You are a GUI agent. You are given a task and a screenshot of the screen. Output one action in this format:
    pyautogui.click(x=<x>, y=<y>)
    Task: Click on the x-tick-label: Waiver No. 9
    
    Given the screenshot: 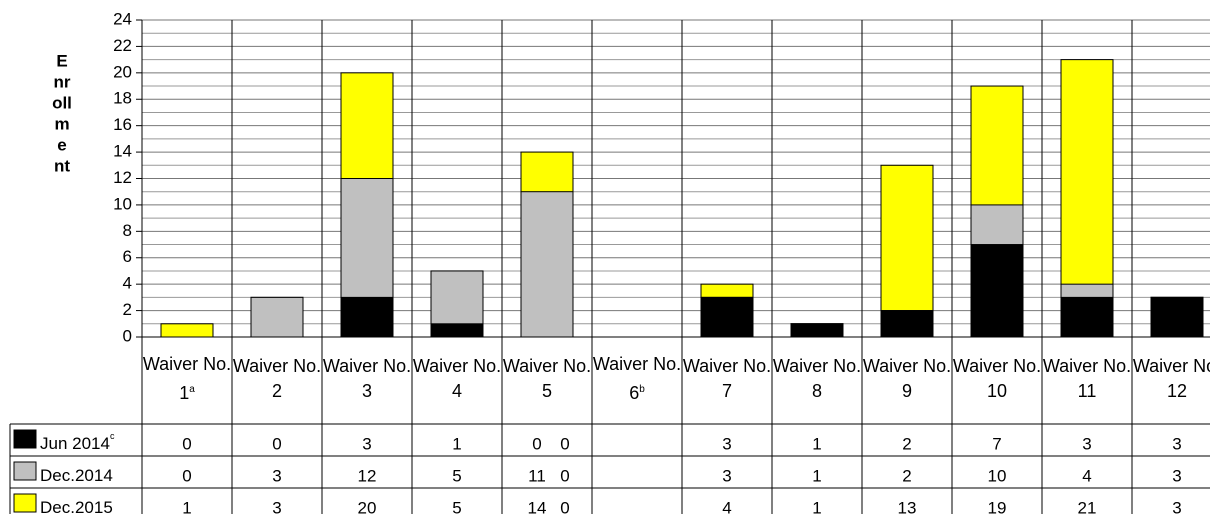 What is the action you would take?
    pyautogui.click(x=907, y=379)
    